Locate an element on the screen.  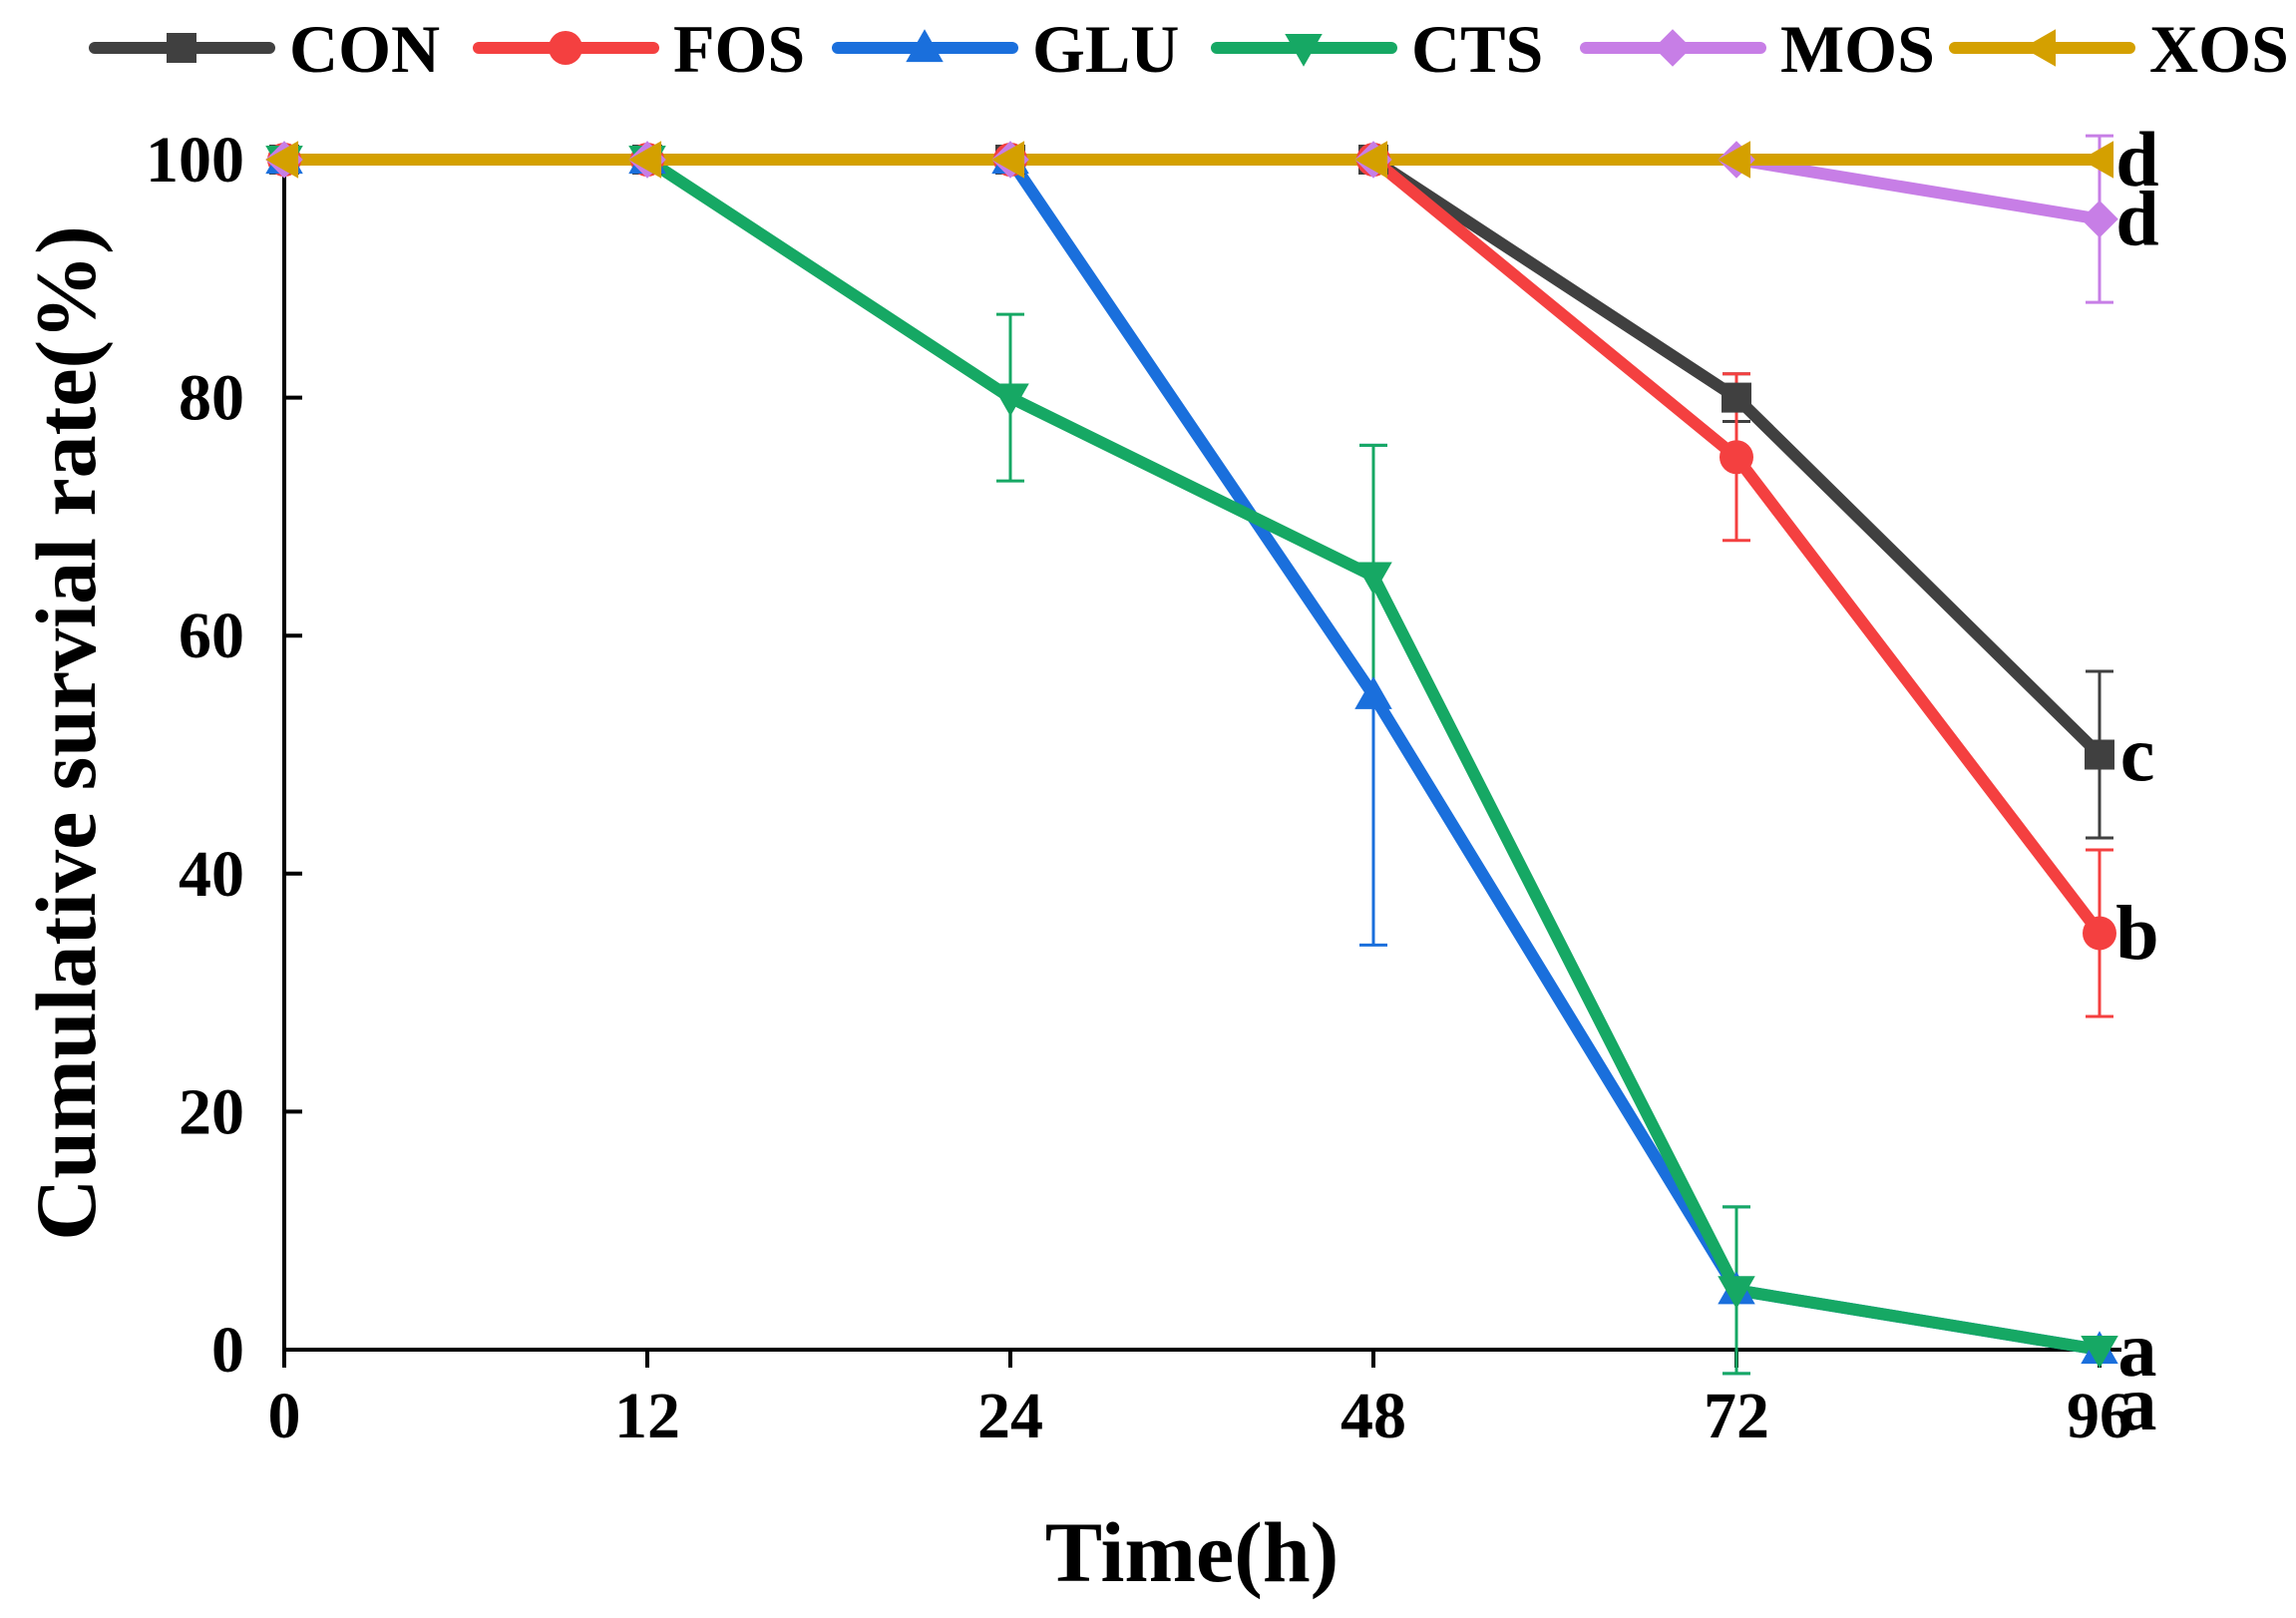
mos-significance-label: d is located at coordinates (2137, 219).